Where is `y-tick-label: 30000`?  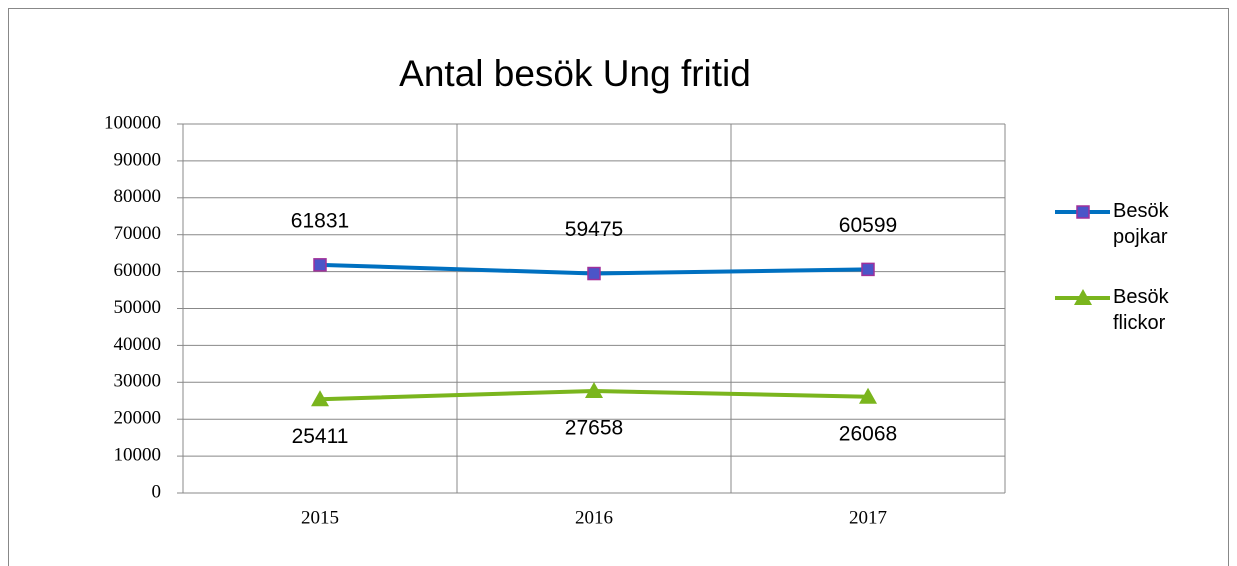 y-tick-label: 30000 is located at coordinates (138, 381).